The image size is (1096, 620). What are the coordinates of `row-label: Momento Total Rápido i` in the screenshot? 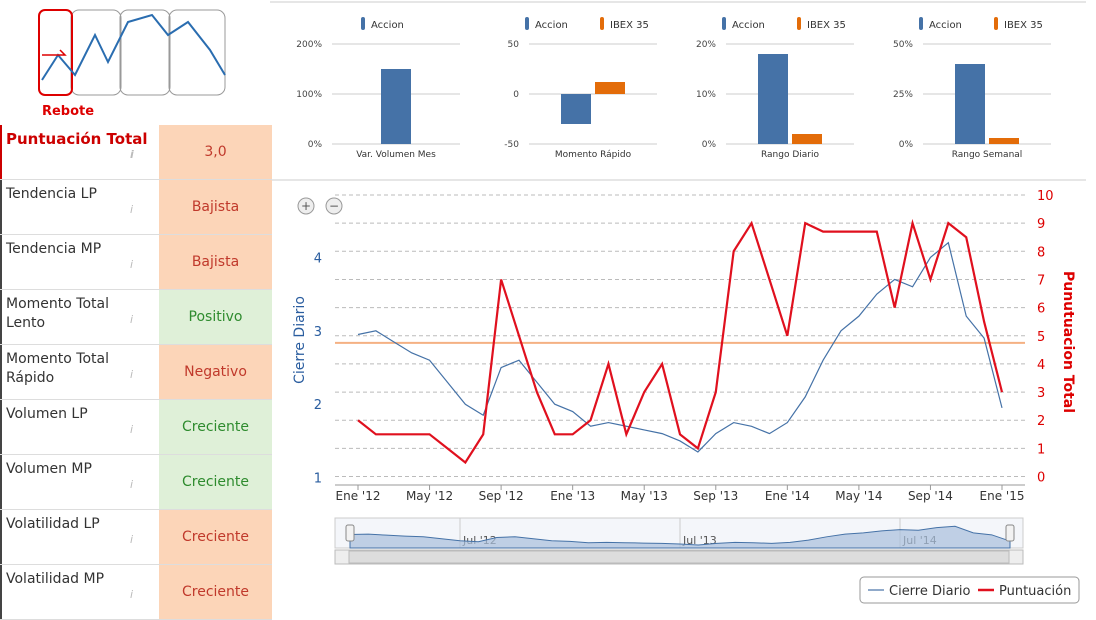 It's located at (75, 372).